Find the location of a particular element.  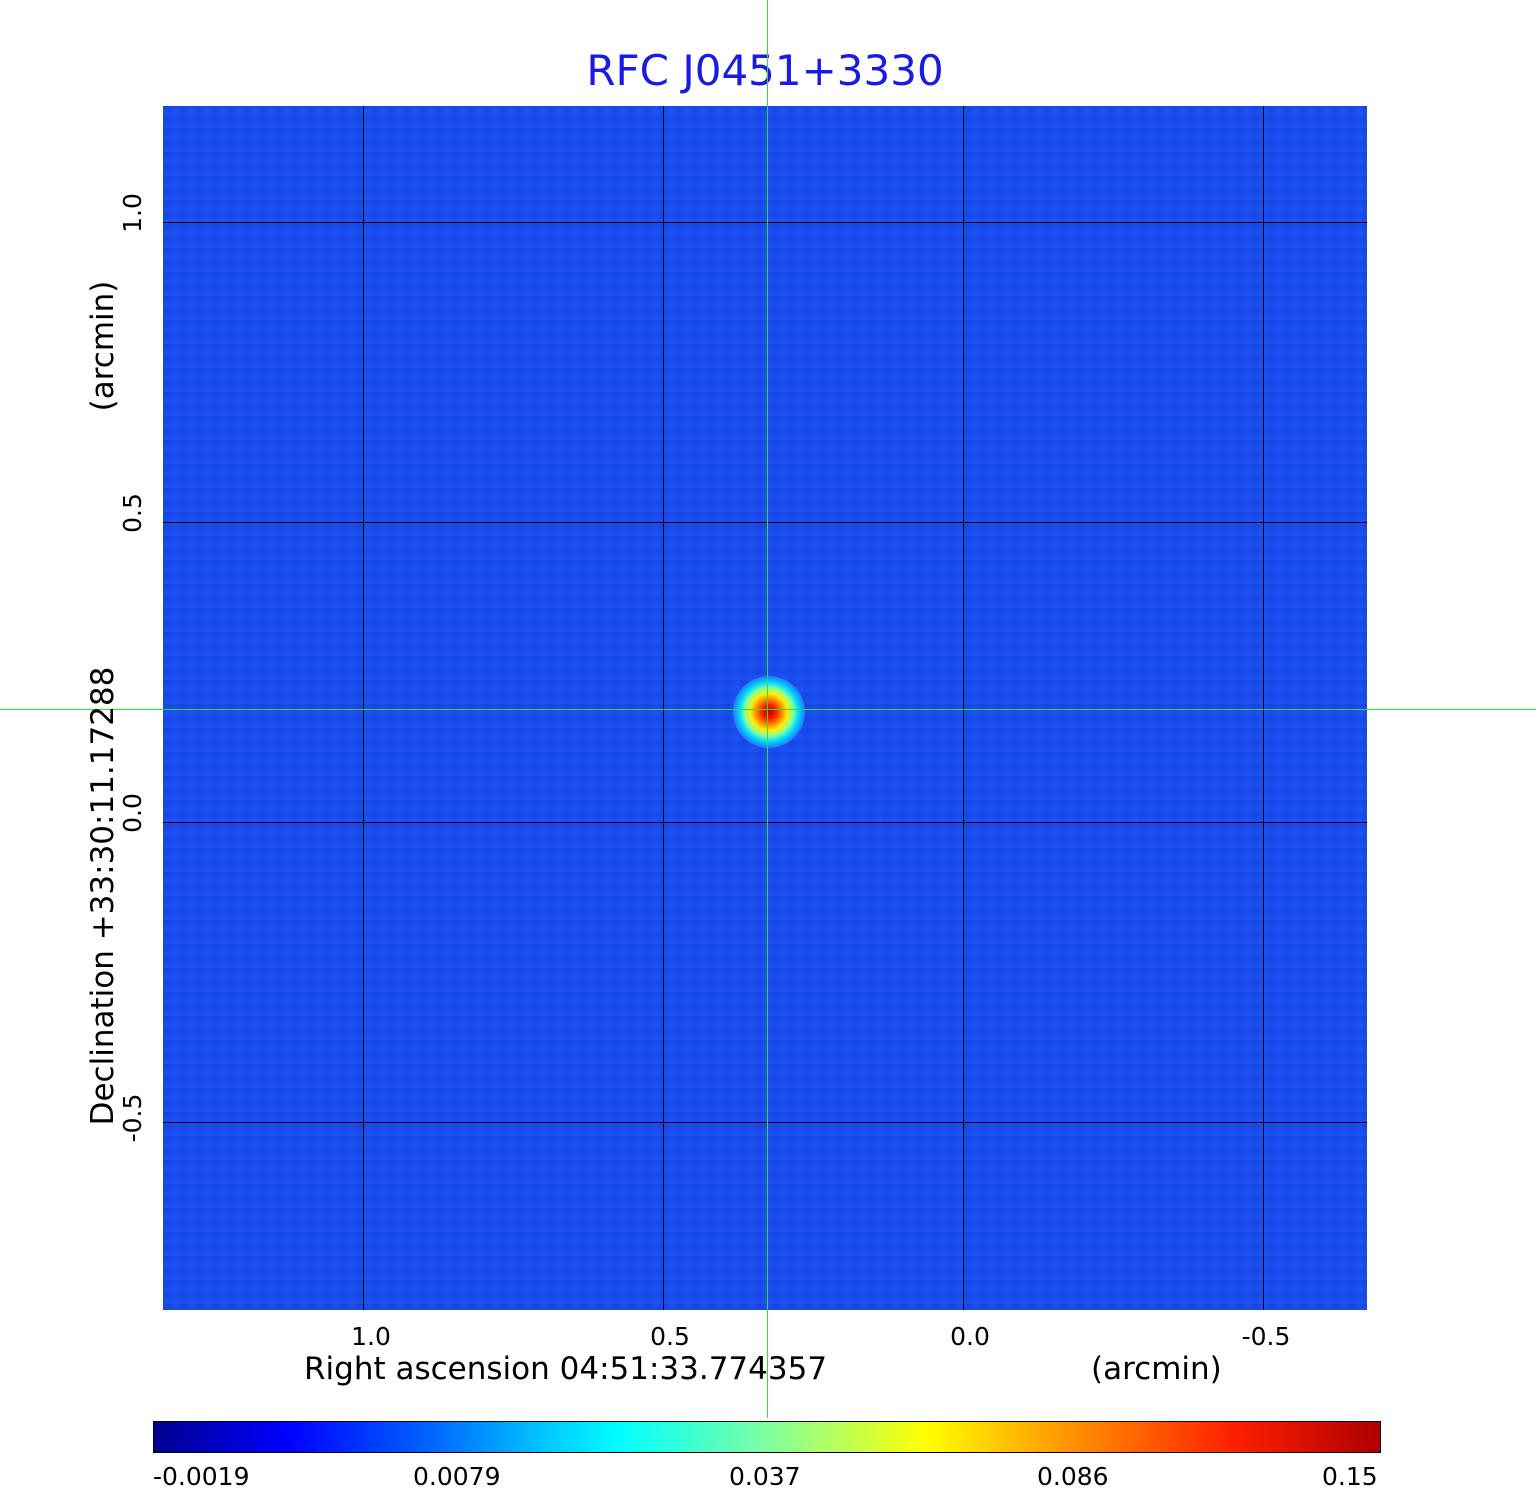

grid-line-x-1.0 is located at coordinates (363, 708).